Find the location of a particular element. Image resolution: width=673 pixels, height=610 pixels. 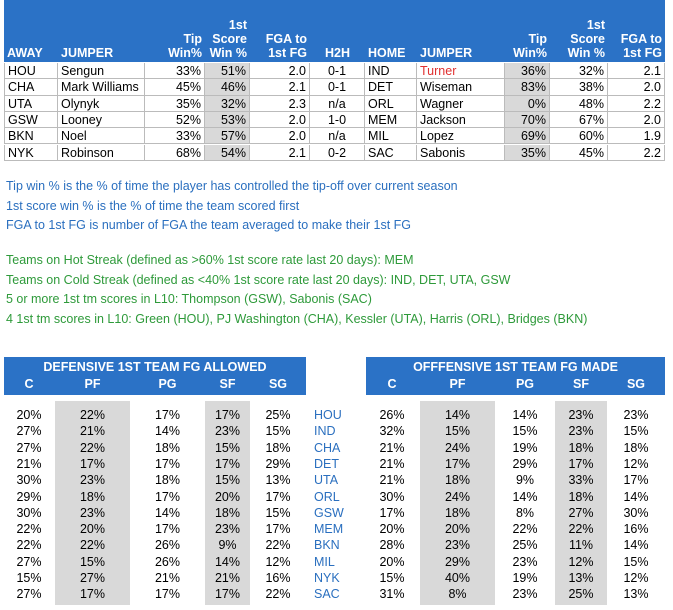

table-cell: BKN is located at coordinates (31, 136).